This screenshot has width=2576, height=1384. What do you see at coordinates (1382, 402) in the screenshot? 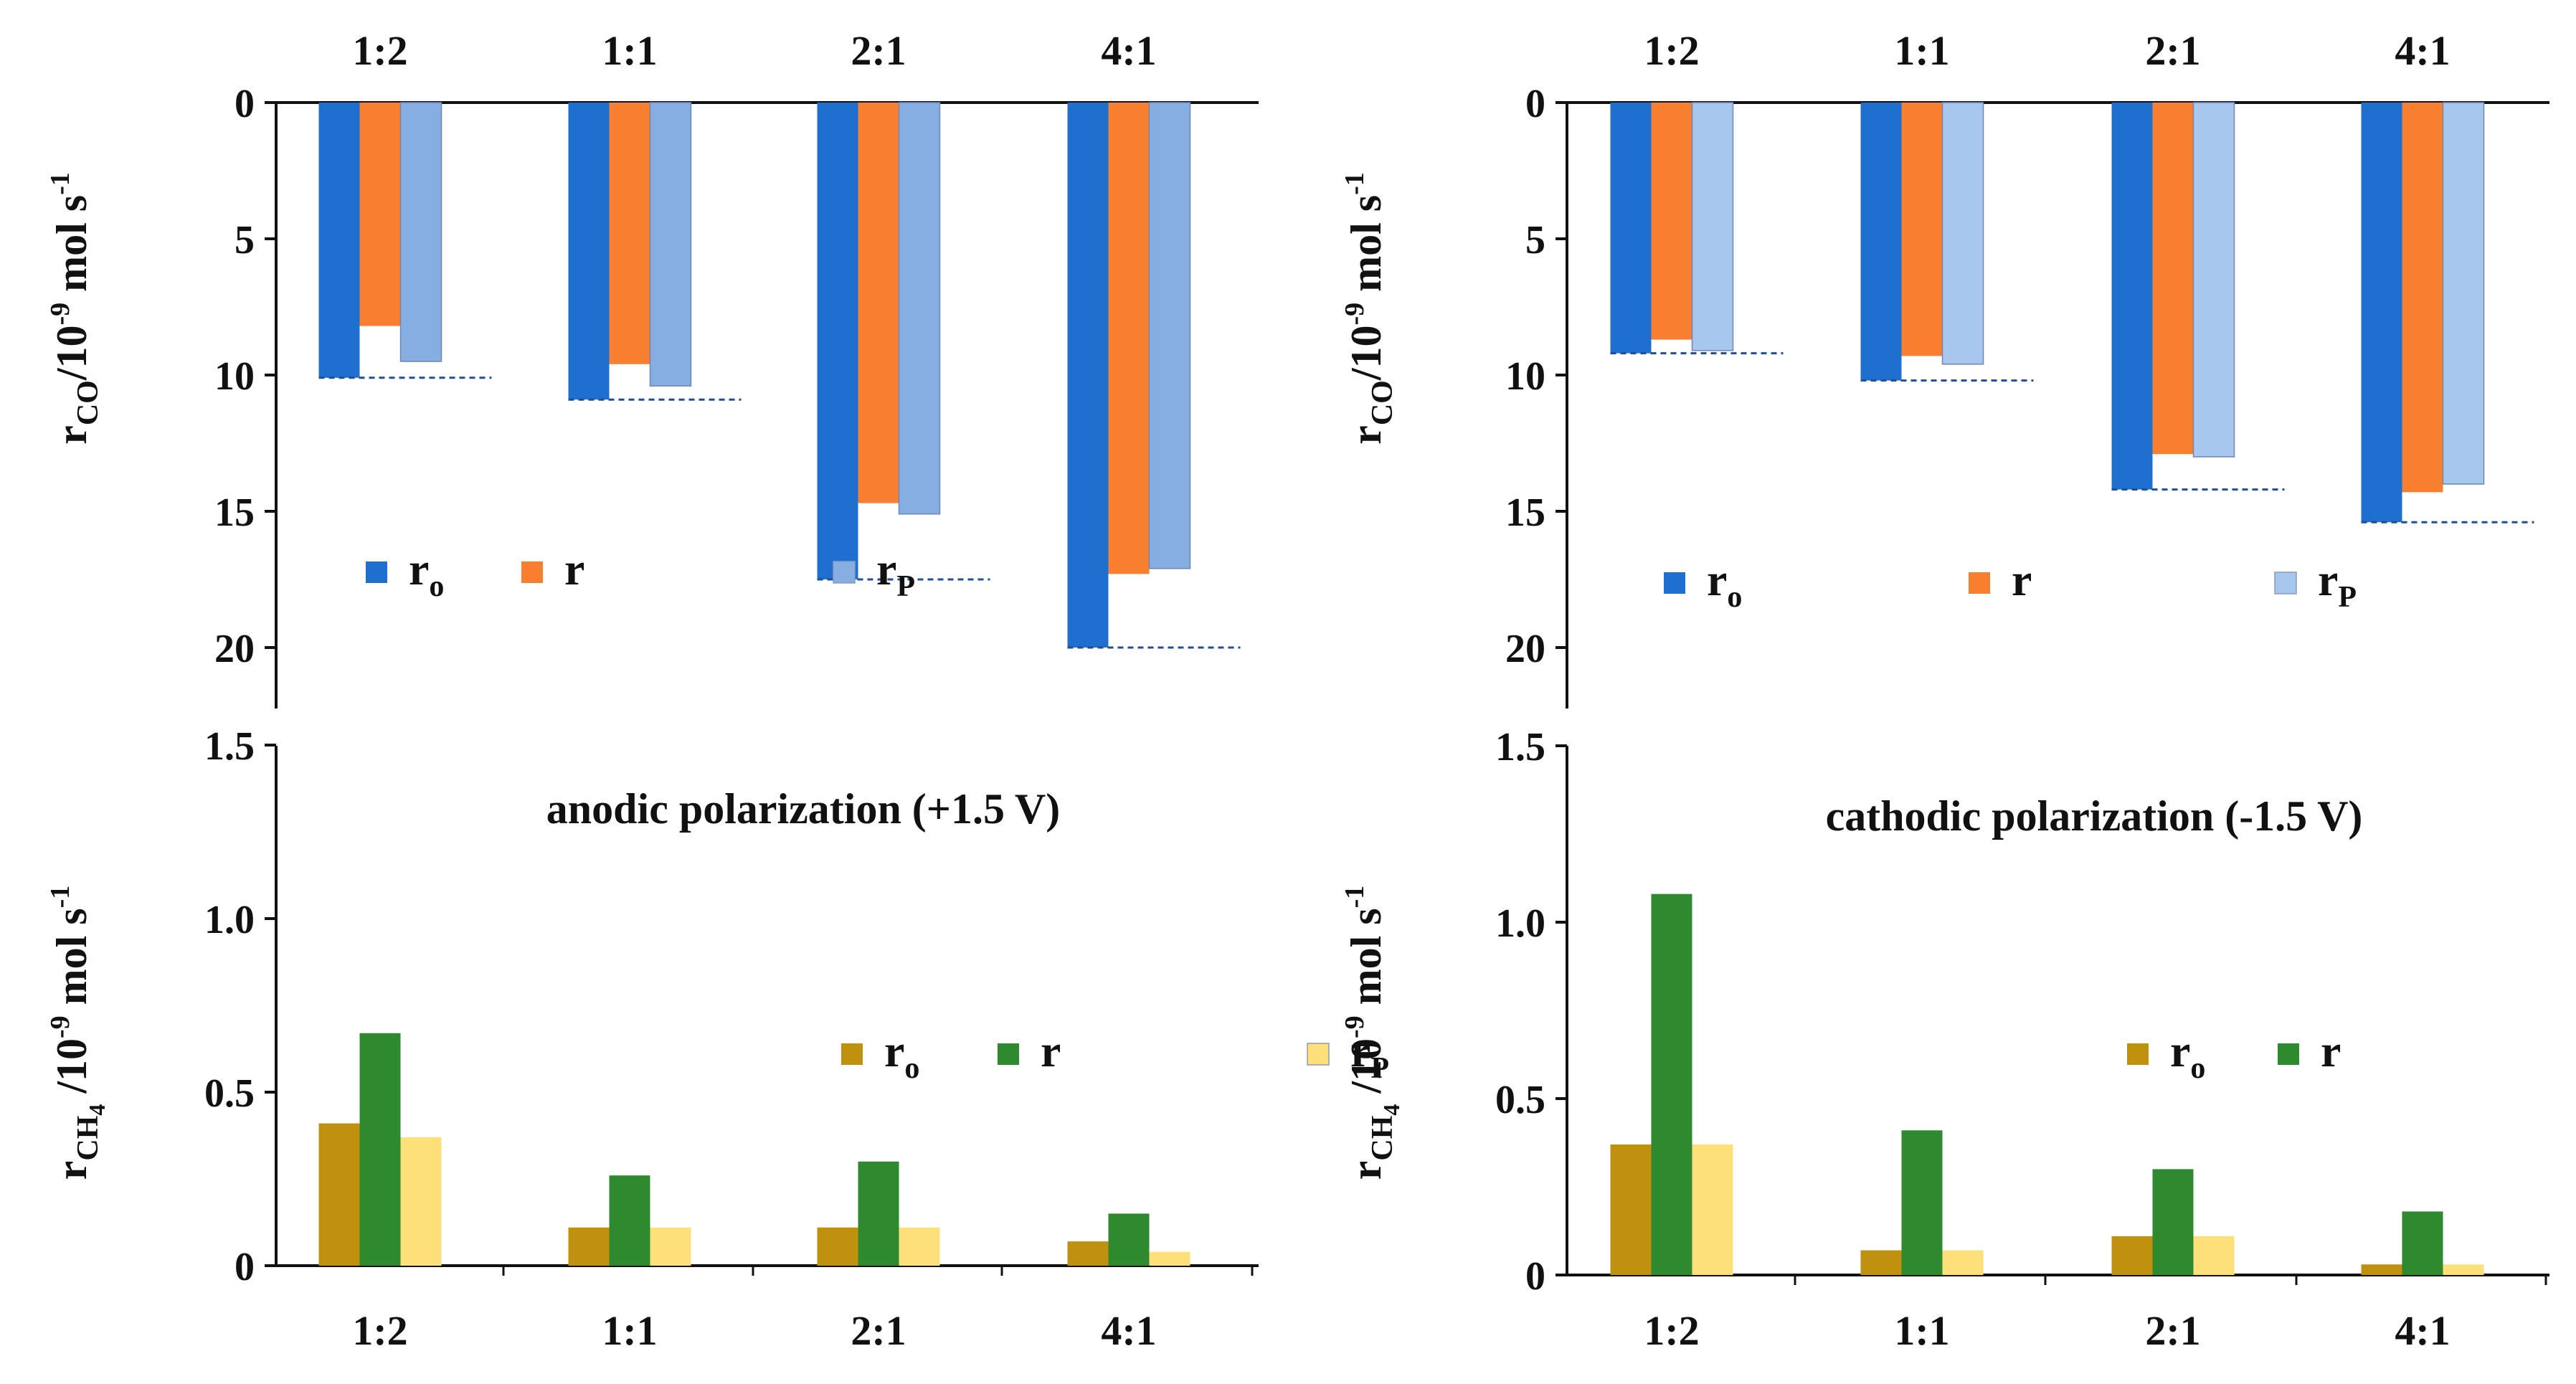
I see `y-axis-label-sub: CO` at bounding box center [1382, 402].